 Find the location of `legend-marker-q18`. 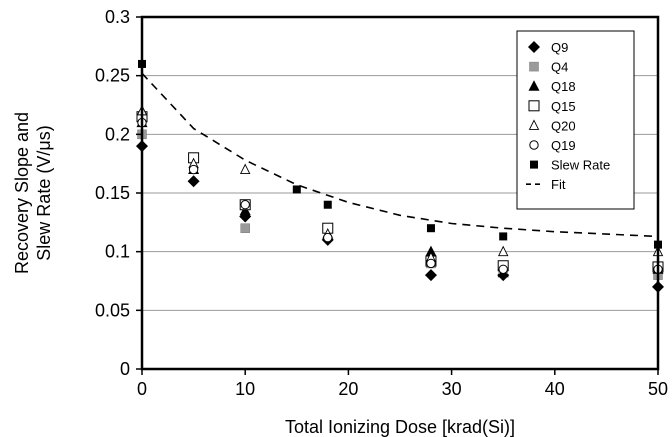

legend-marker-q18 is located at coordinates (534, 85).